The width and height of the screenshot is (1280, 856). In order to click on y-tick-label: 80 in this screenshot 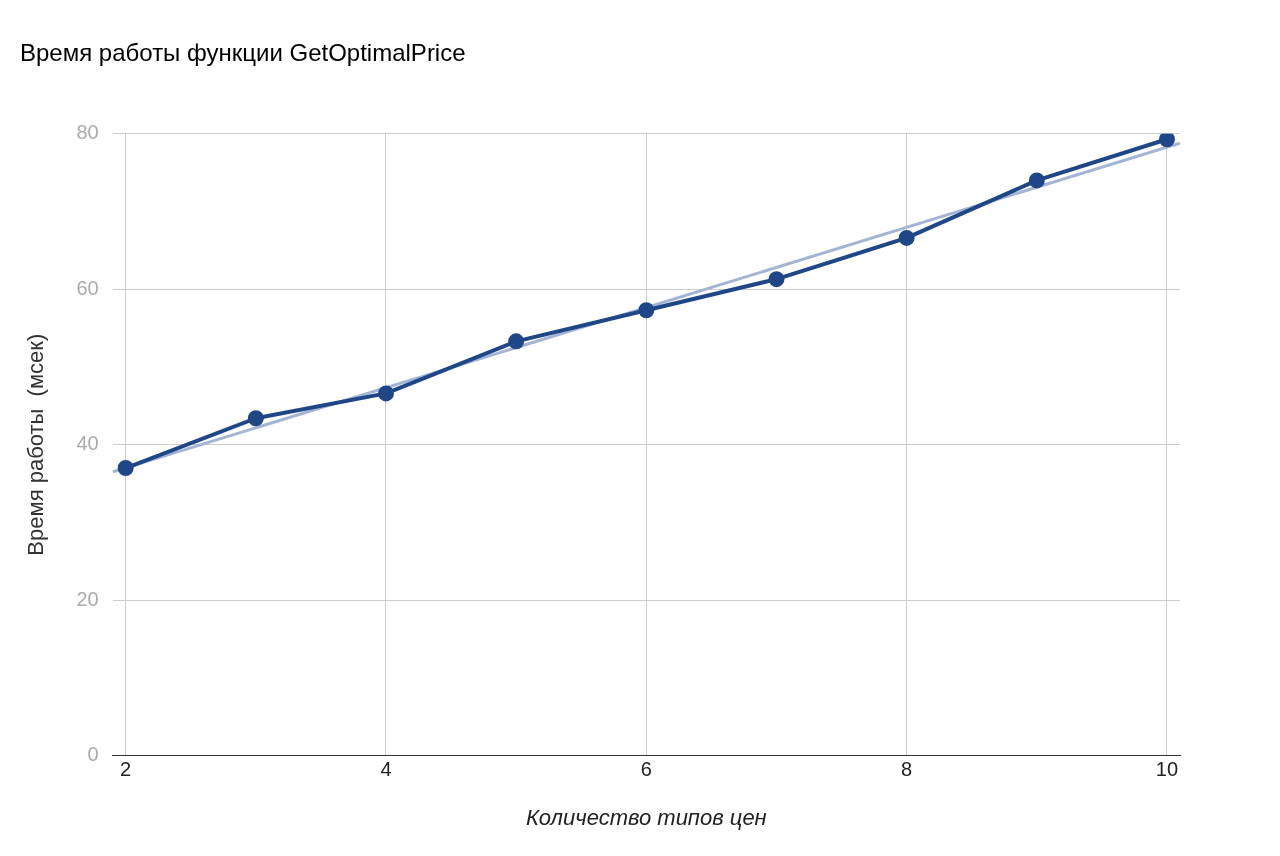, I will do `click(87, 132)`.